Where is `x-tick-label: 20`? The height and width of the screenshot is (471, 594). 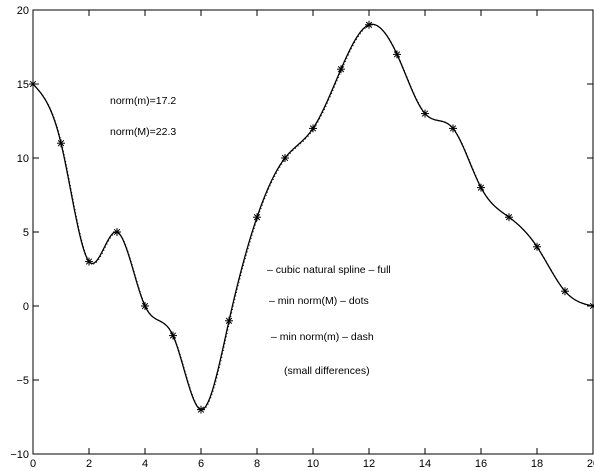 x-tick-label: 20 is located at coordinates (590, 464).